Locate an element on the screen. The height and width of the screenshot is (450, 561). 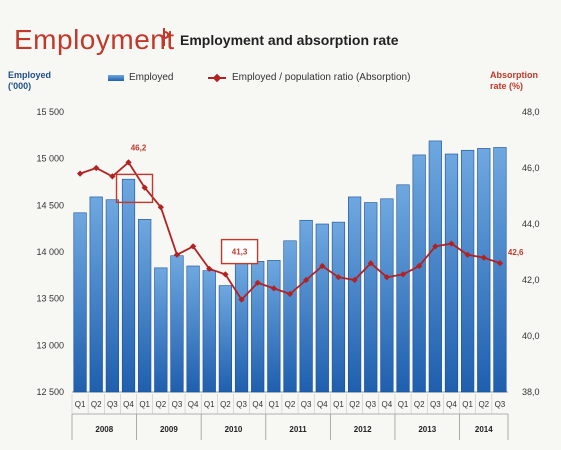
data-label: 42,6 is located at coordinates (516, 252).